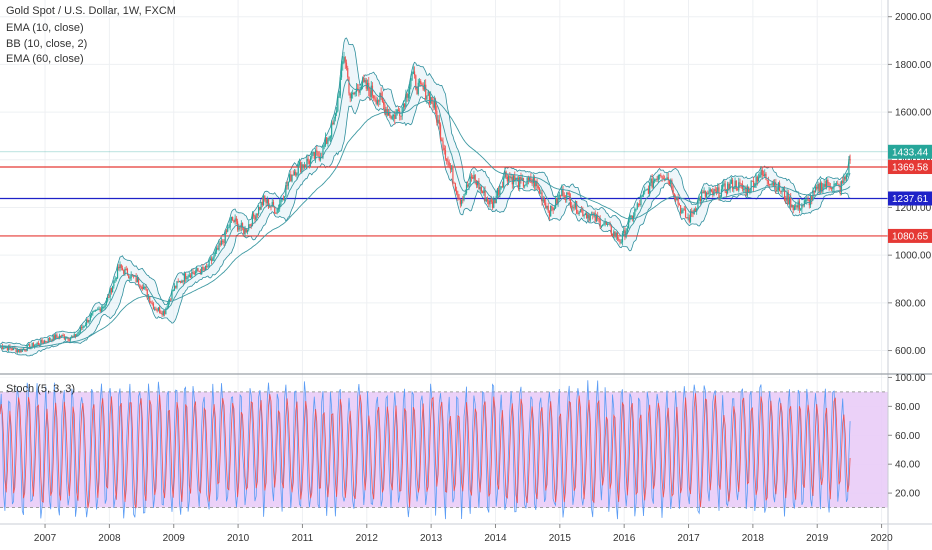 This screenshot has height=550, width=932. I want to click on horizontal-levels, so click(444, 194).